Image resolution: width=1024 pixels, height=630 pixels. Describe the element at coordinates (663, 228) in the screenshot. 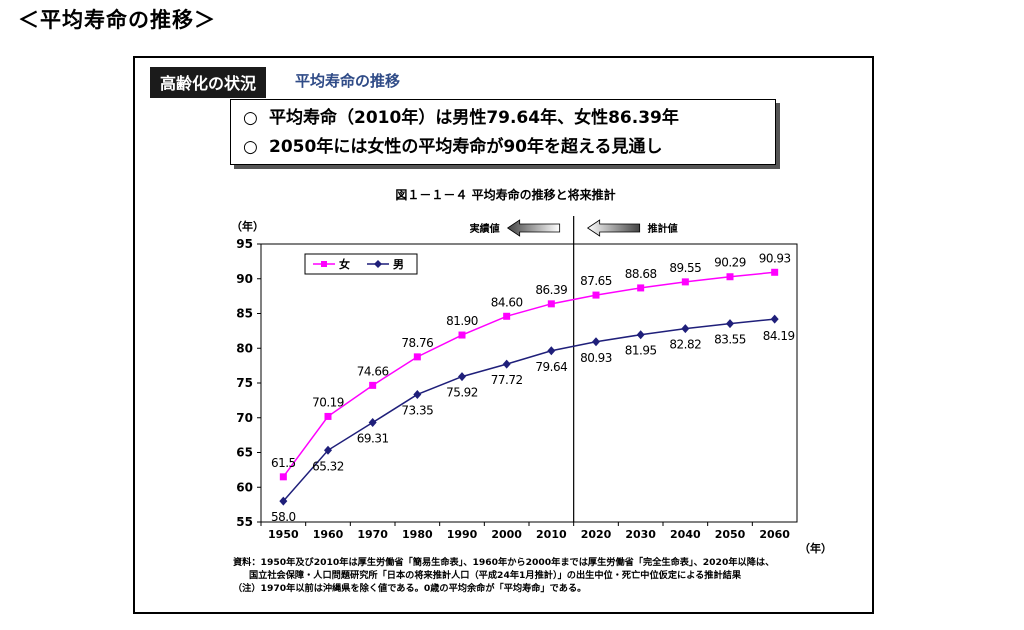

I see `projected-label: 推計値` at that location.